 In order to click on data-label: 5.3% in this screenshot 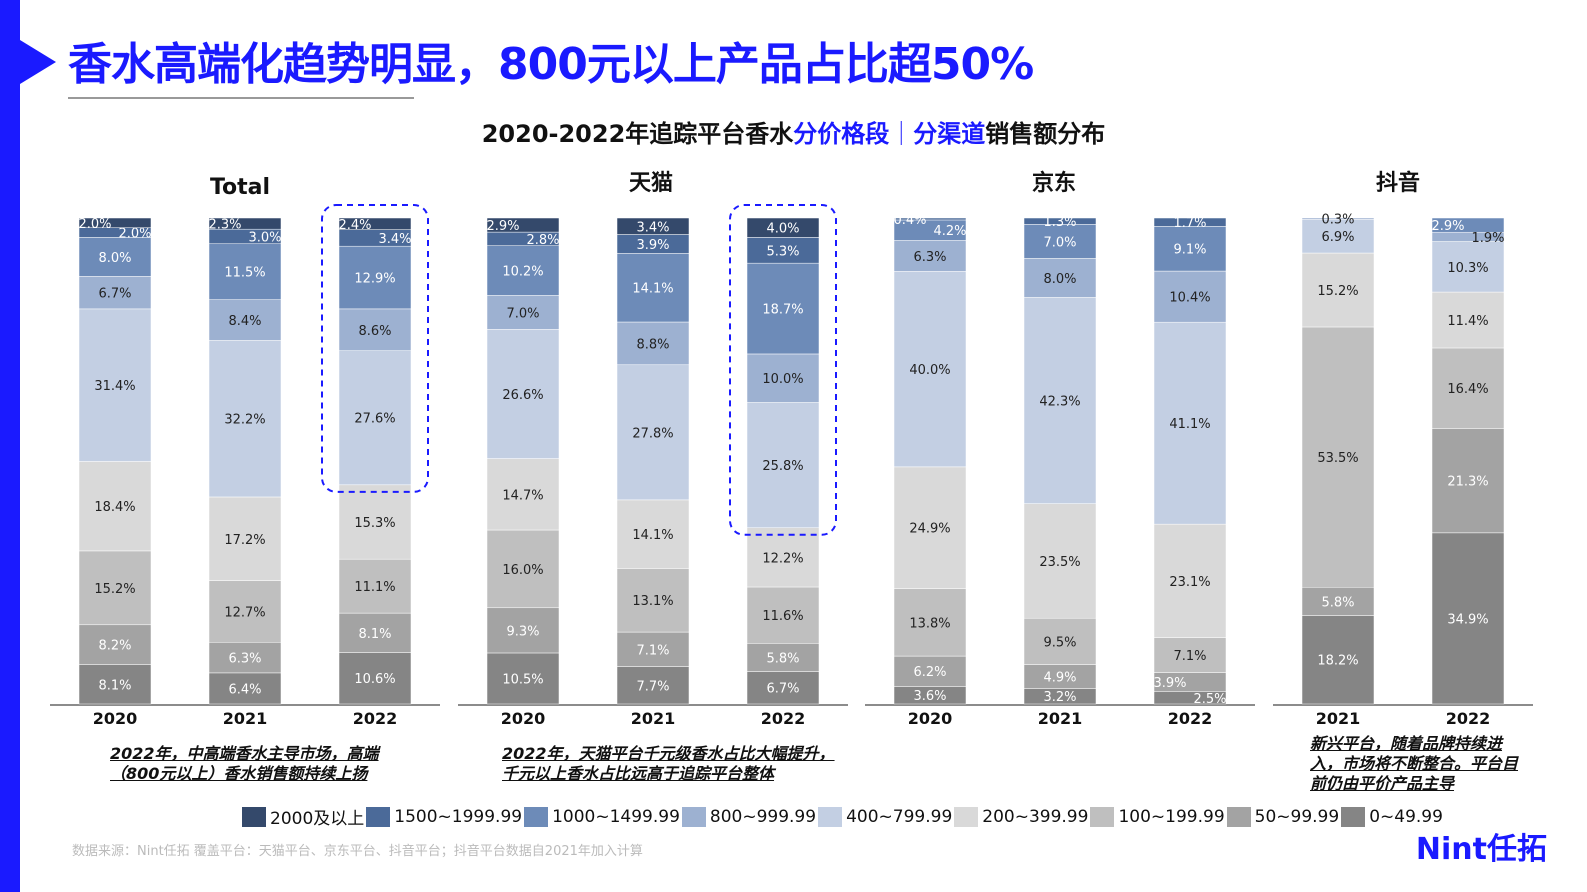, I will do `click(782, 251)`.